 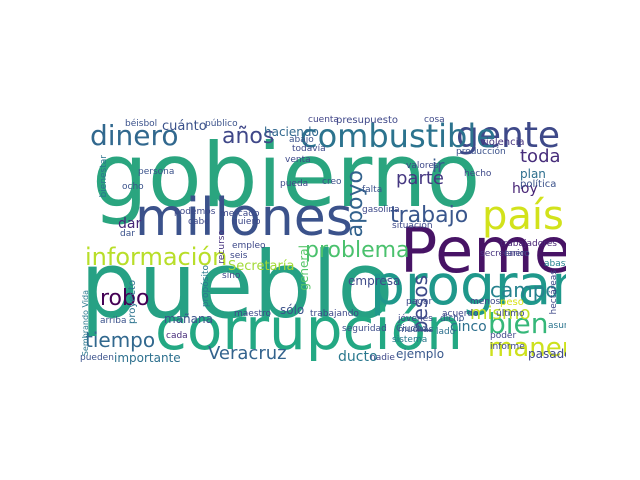 I want to click on word-32: ejemplo, so click(x=420, y=354).